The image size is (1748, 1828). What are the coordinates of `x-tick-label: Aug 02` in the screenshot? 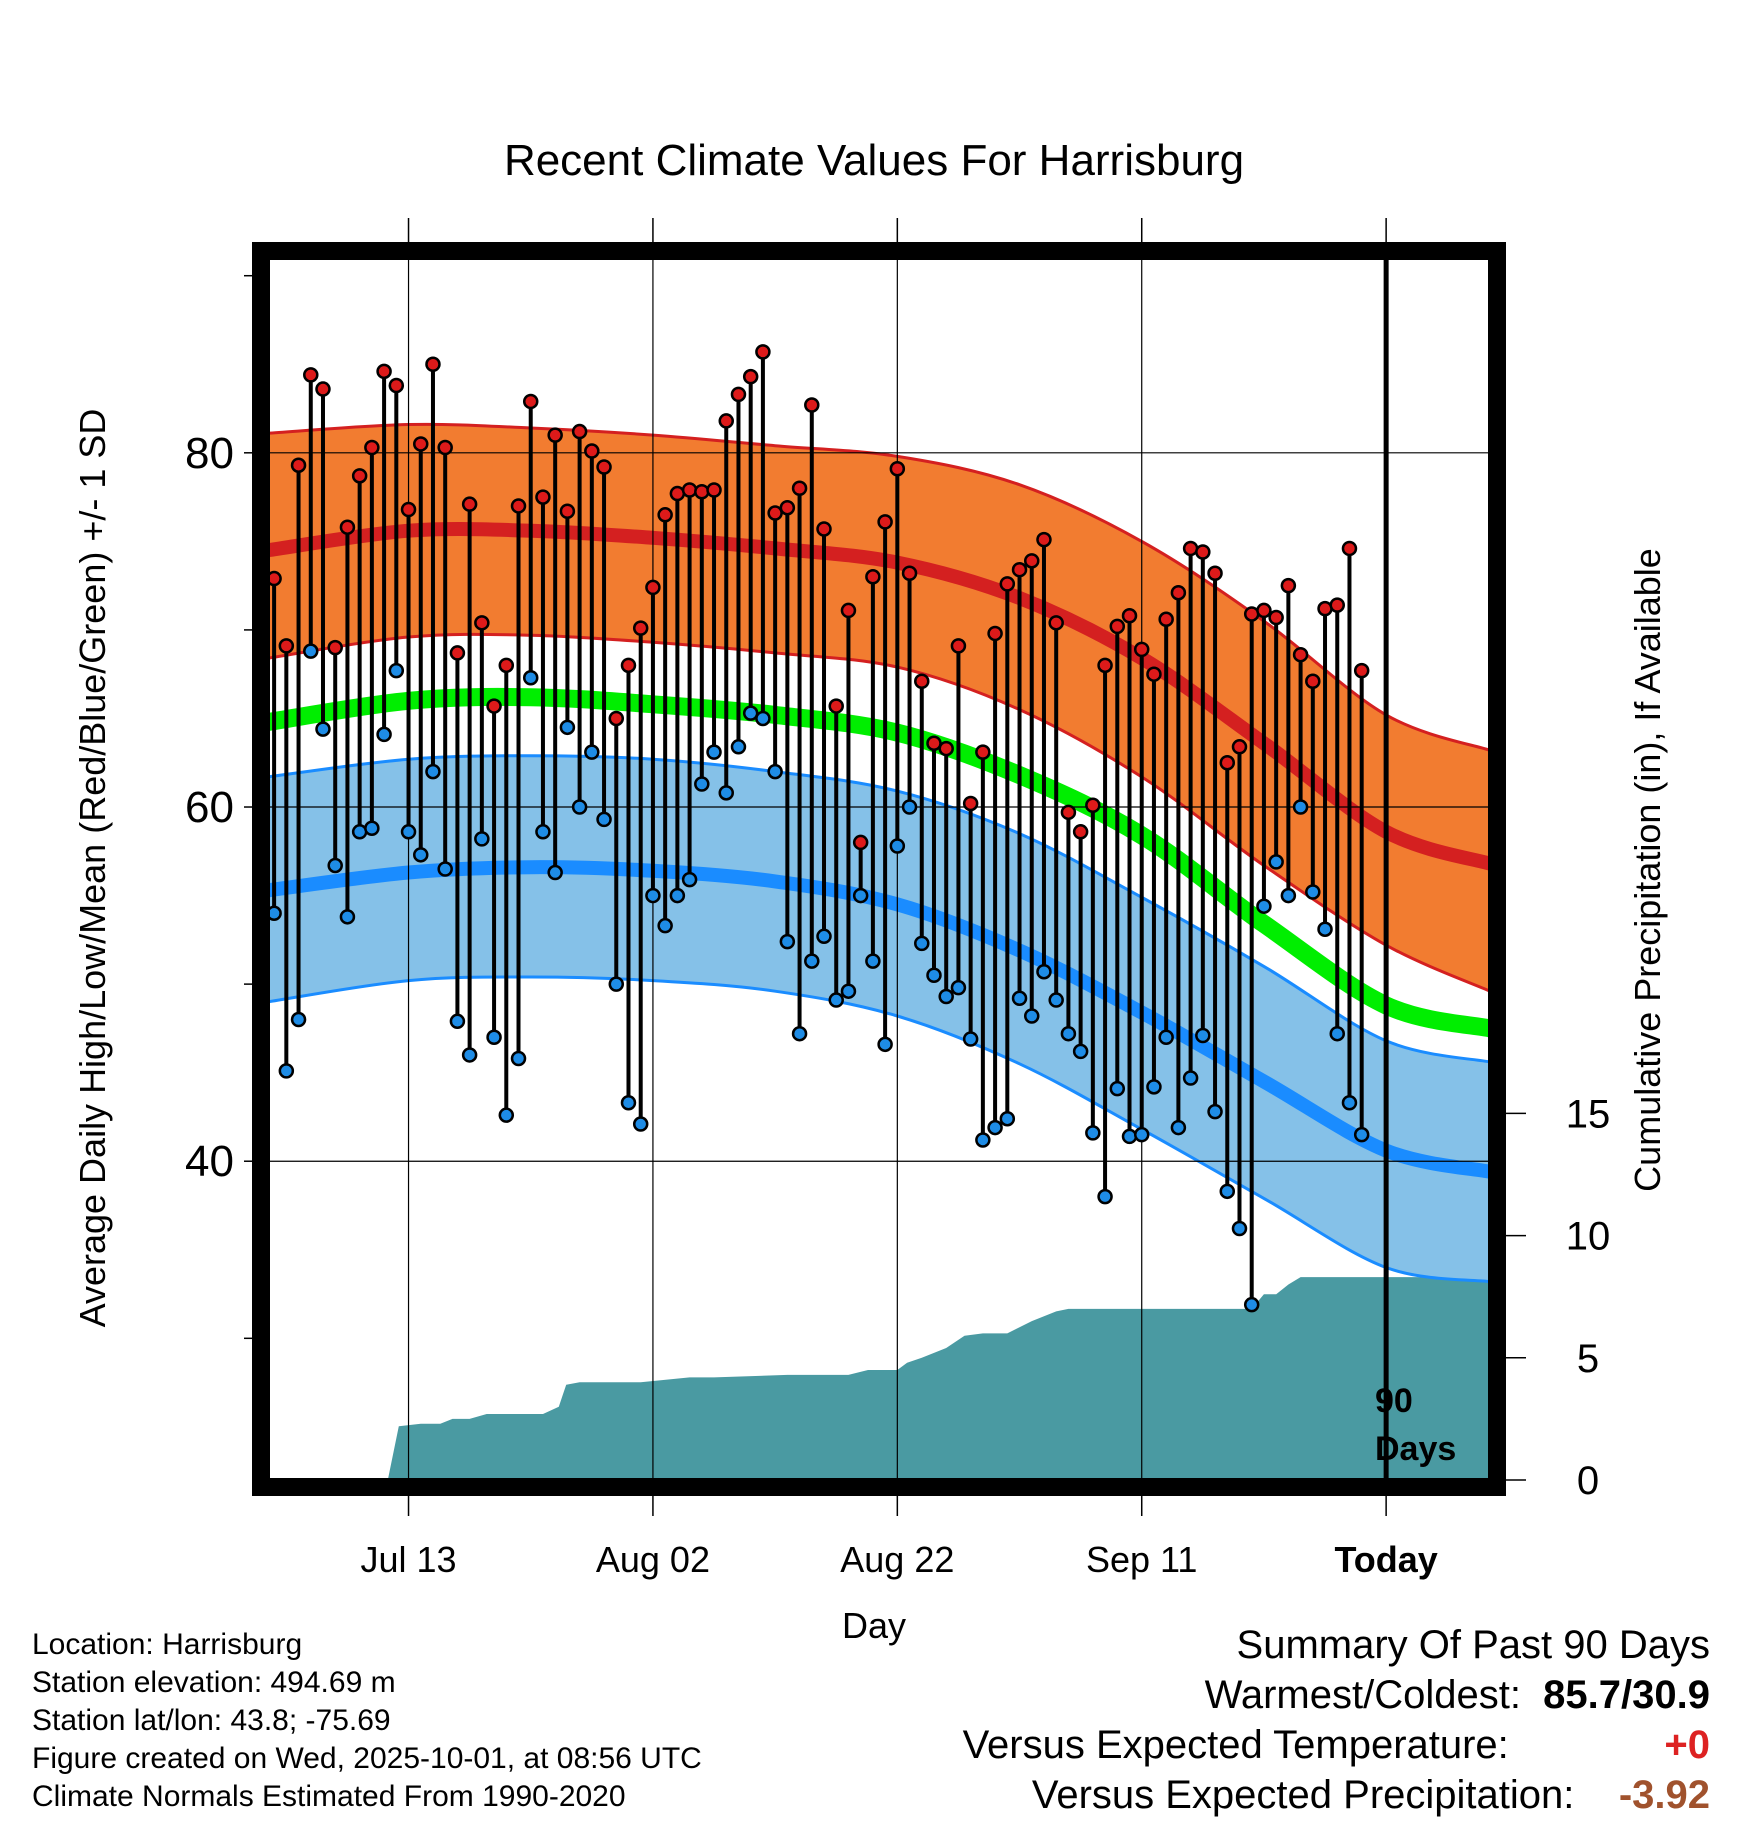 It's located at (653, 1559).